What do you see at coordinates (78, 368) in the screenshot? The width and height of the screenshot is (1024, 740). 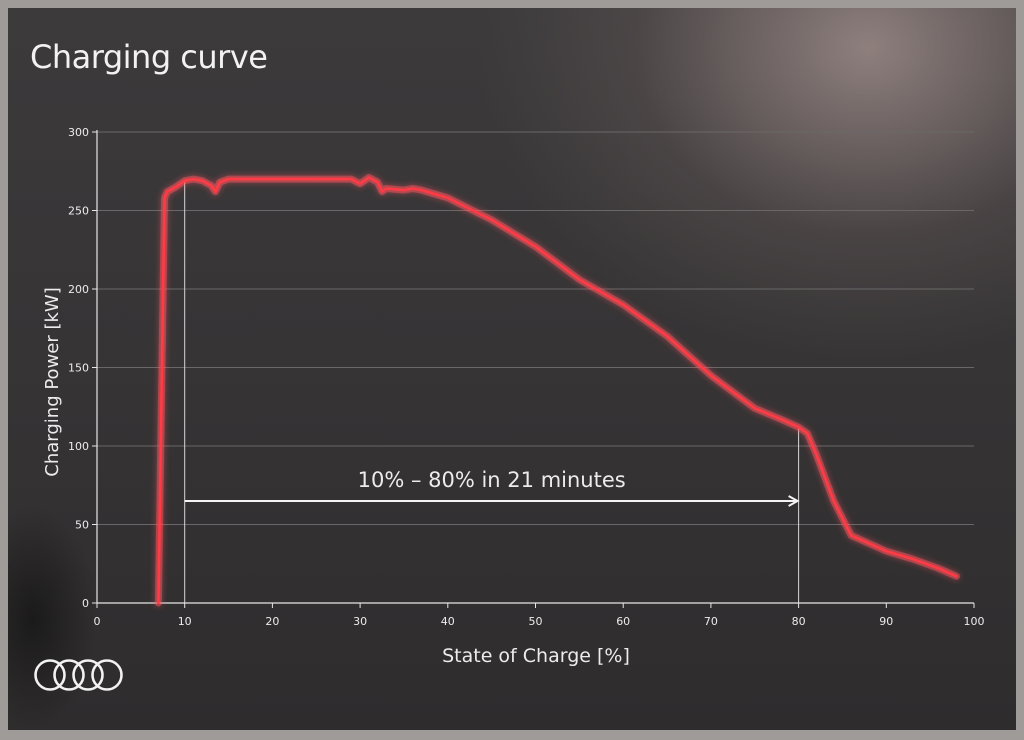 I see `y-tick-label: 150` at bounding box center [78, 368].